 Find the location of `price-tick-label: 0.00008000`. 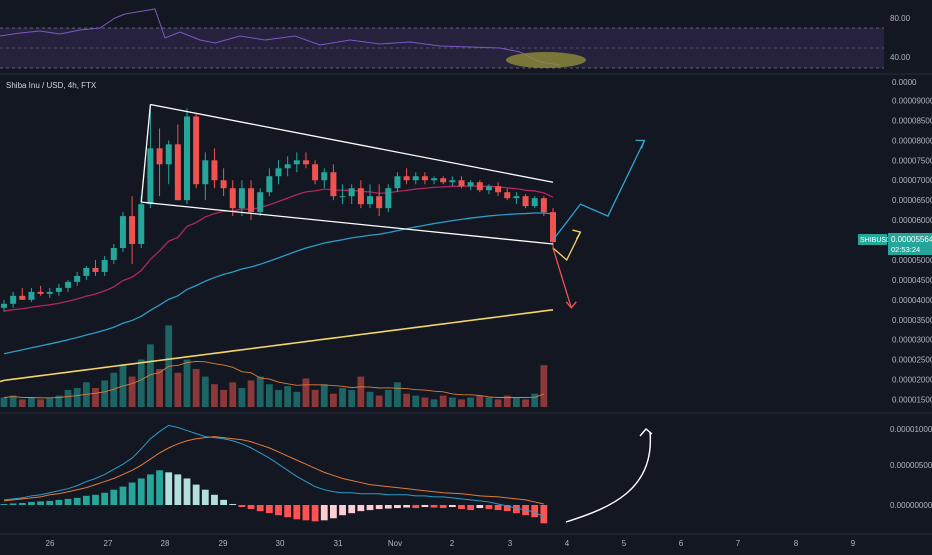

price-tick-label: 0.00008000 is located at coordinates (912, 140).